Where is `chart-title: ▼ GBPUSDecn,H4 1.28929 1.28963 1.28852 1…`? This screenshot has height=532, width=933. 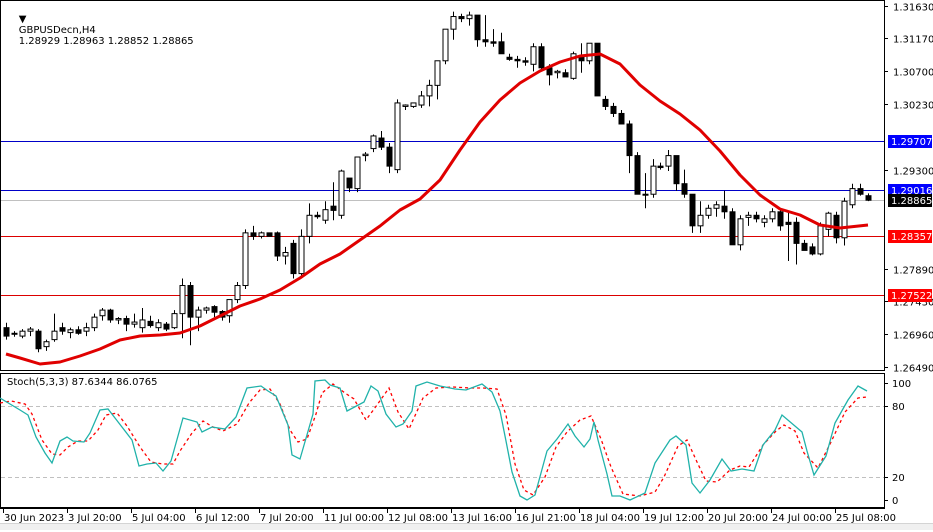 chart-title: ▼ GBPUSDecn,H4 1.28929 1.28963 1.28852 1… is located at coordinates (100, 30).